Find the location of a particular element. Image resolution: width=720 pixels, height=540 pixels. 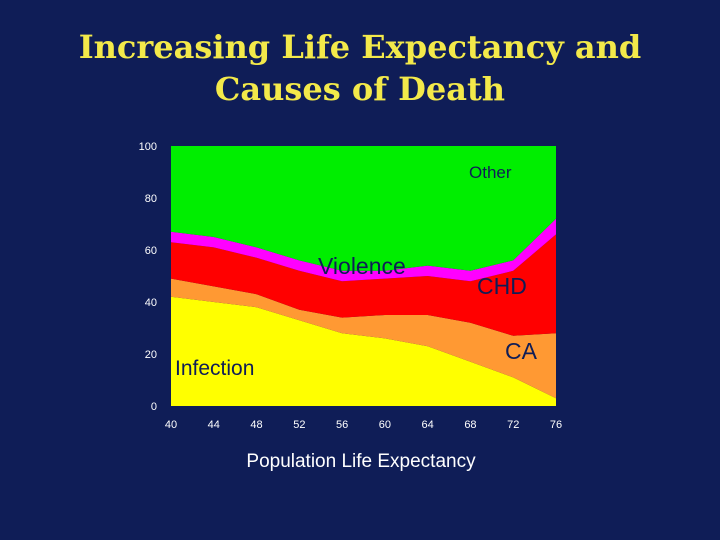

y-tick-label: 60 is located at coordinates (151, 251).